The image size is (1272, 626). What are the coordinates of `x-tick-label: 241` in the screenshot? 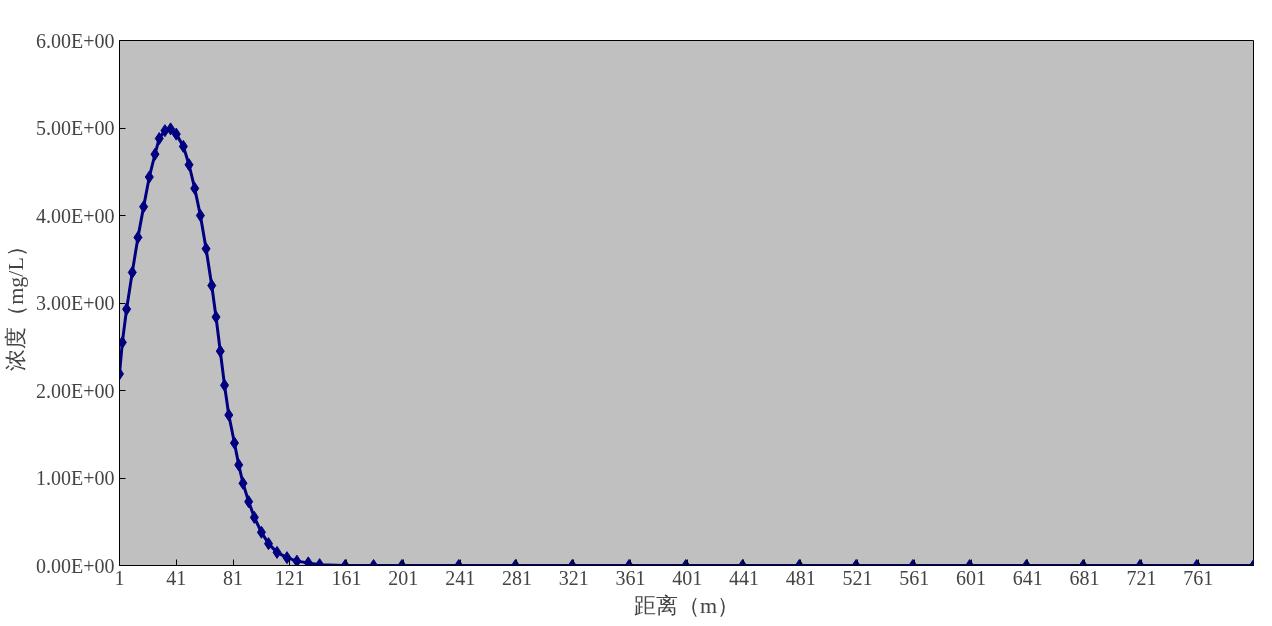 It's located at (460, 577).